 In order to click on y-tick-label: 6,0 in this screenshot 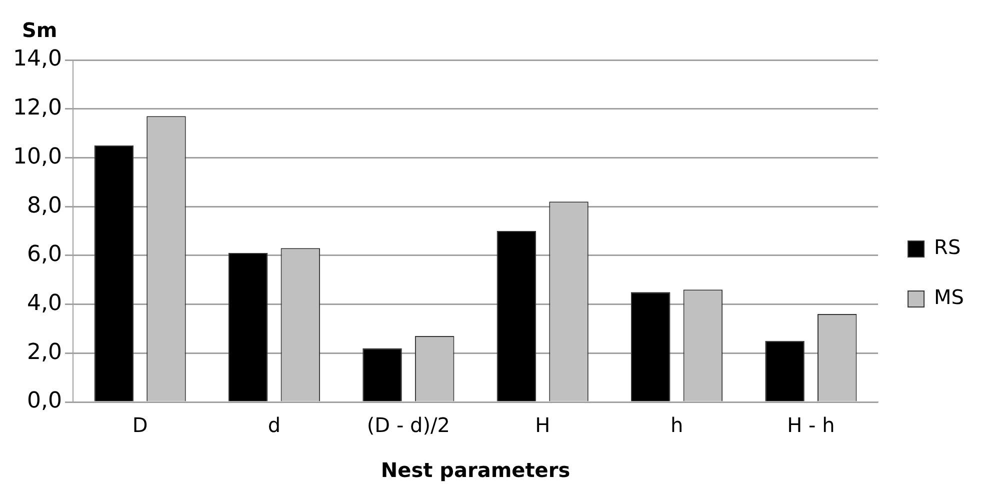, I will do `click(44, 255)`.